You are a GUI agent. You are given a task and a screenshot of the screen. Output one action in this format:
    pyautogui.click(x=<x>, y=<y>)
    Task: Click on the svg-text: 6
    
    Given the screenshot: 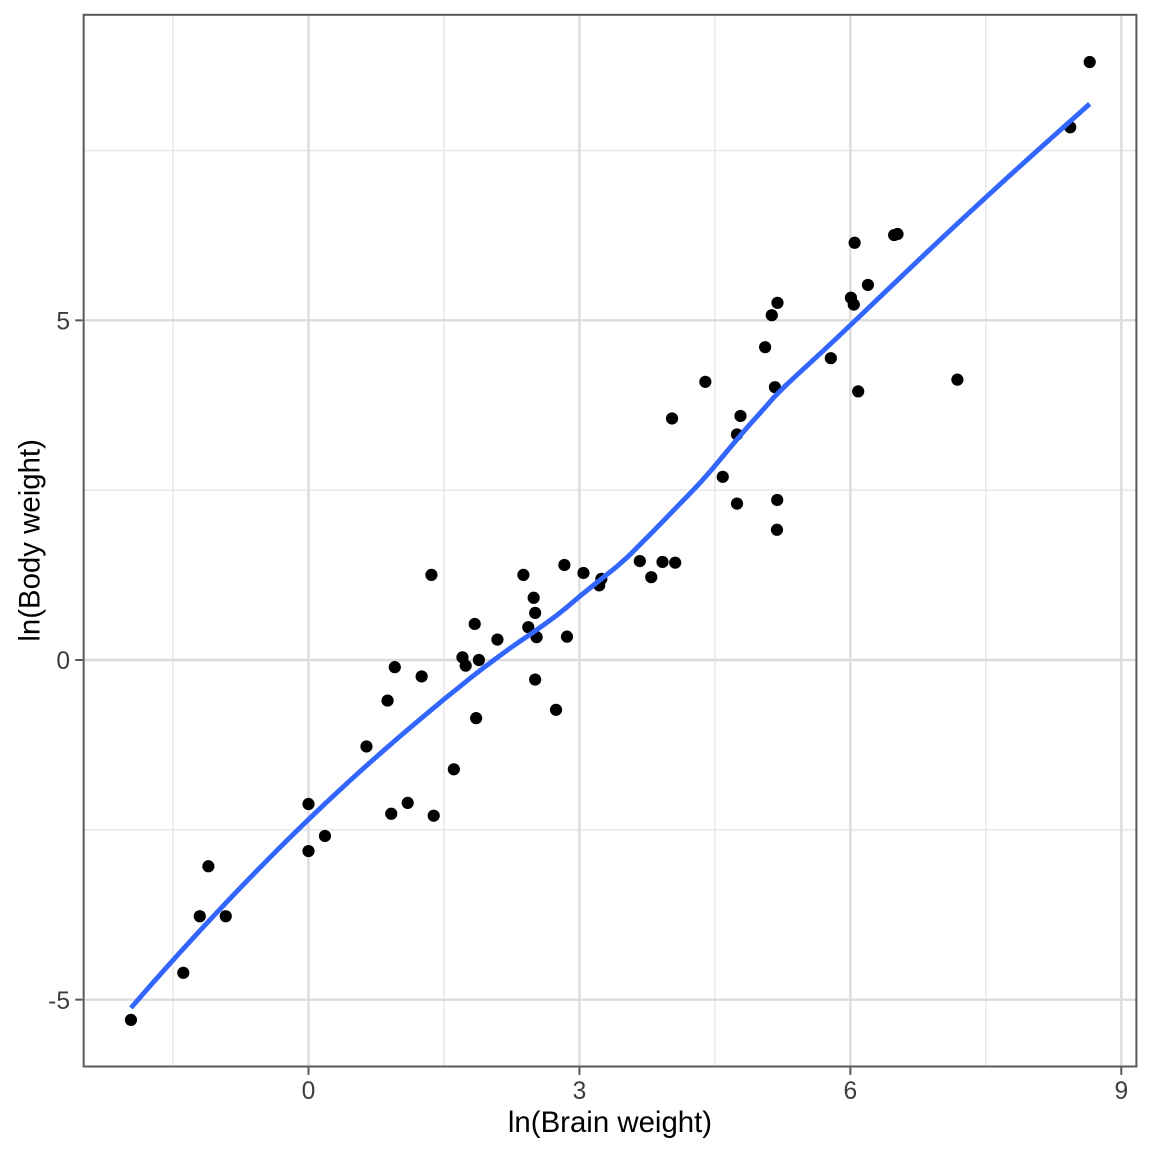 What is the action you would take?
    pyautogui.click(x=851, y=1091)
    